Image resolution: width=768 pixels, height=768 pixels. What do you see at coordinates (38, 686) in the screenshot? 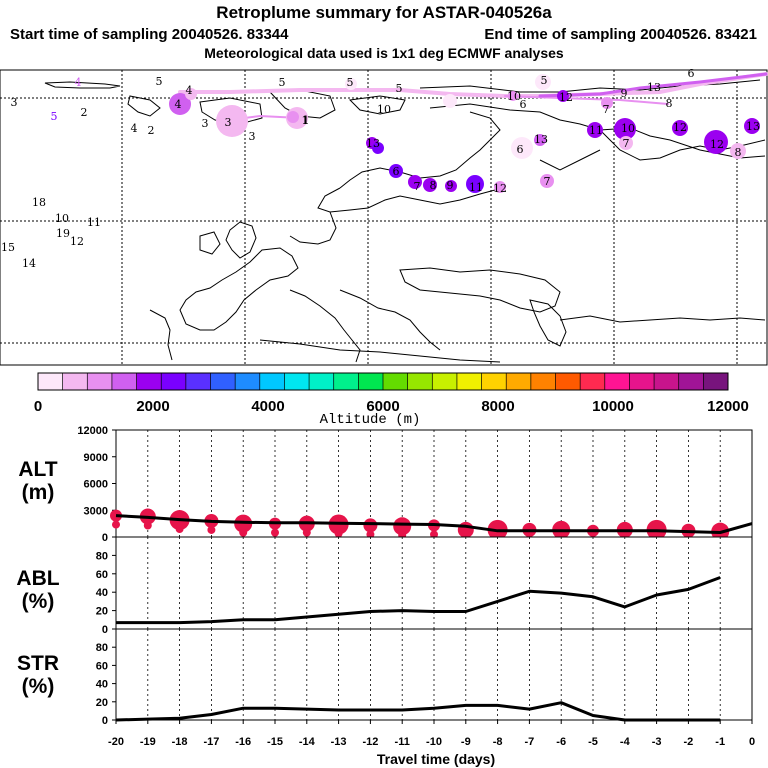
I see `str-panel-label-line2: (%)` at bounding box center [38, 686].